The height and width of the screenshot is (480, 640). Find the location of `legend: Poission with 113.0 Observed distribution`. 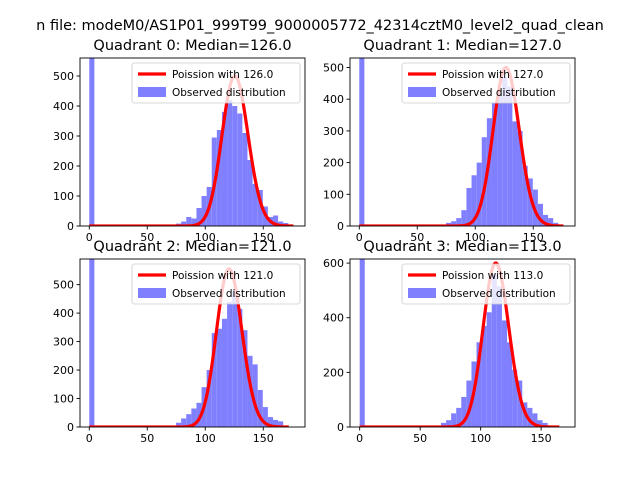

legend: Poission with 113.0 Observed distribution is located at coordinates (486, 284).